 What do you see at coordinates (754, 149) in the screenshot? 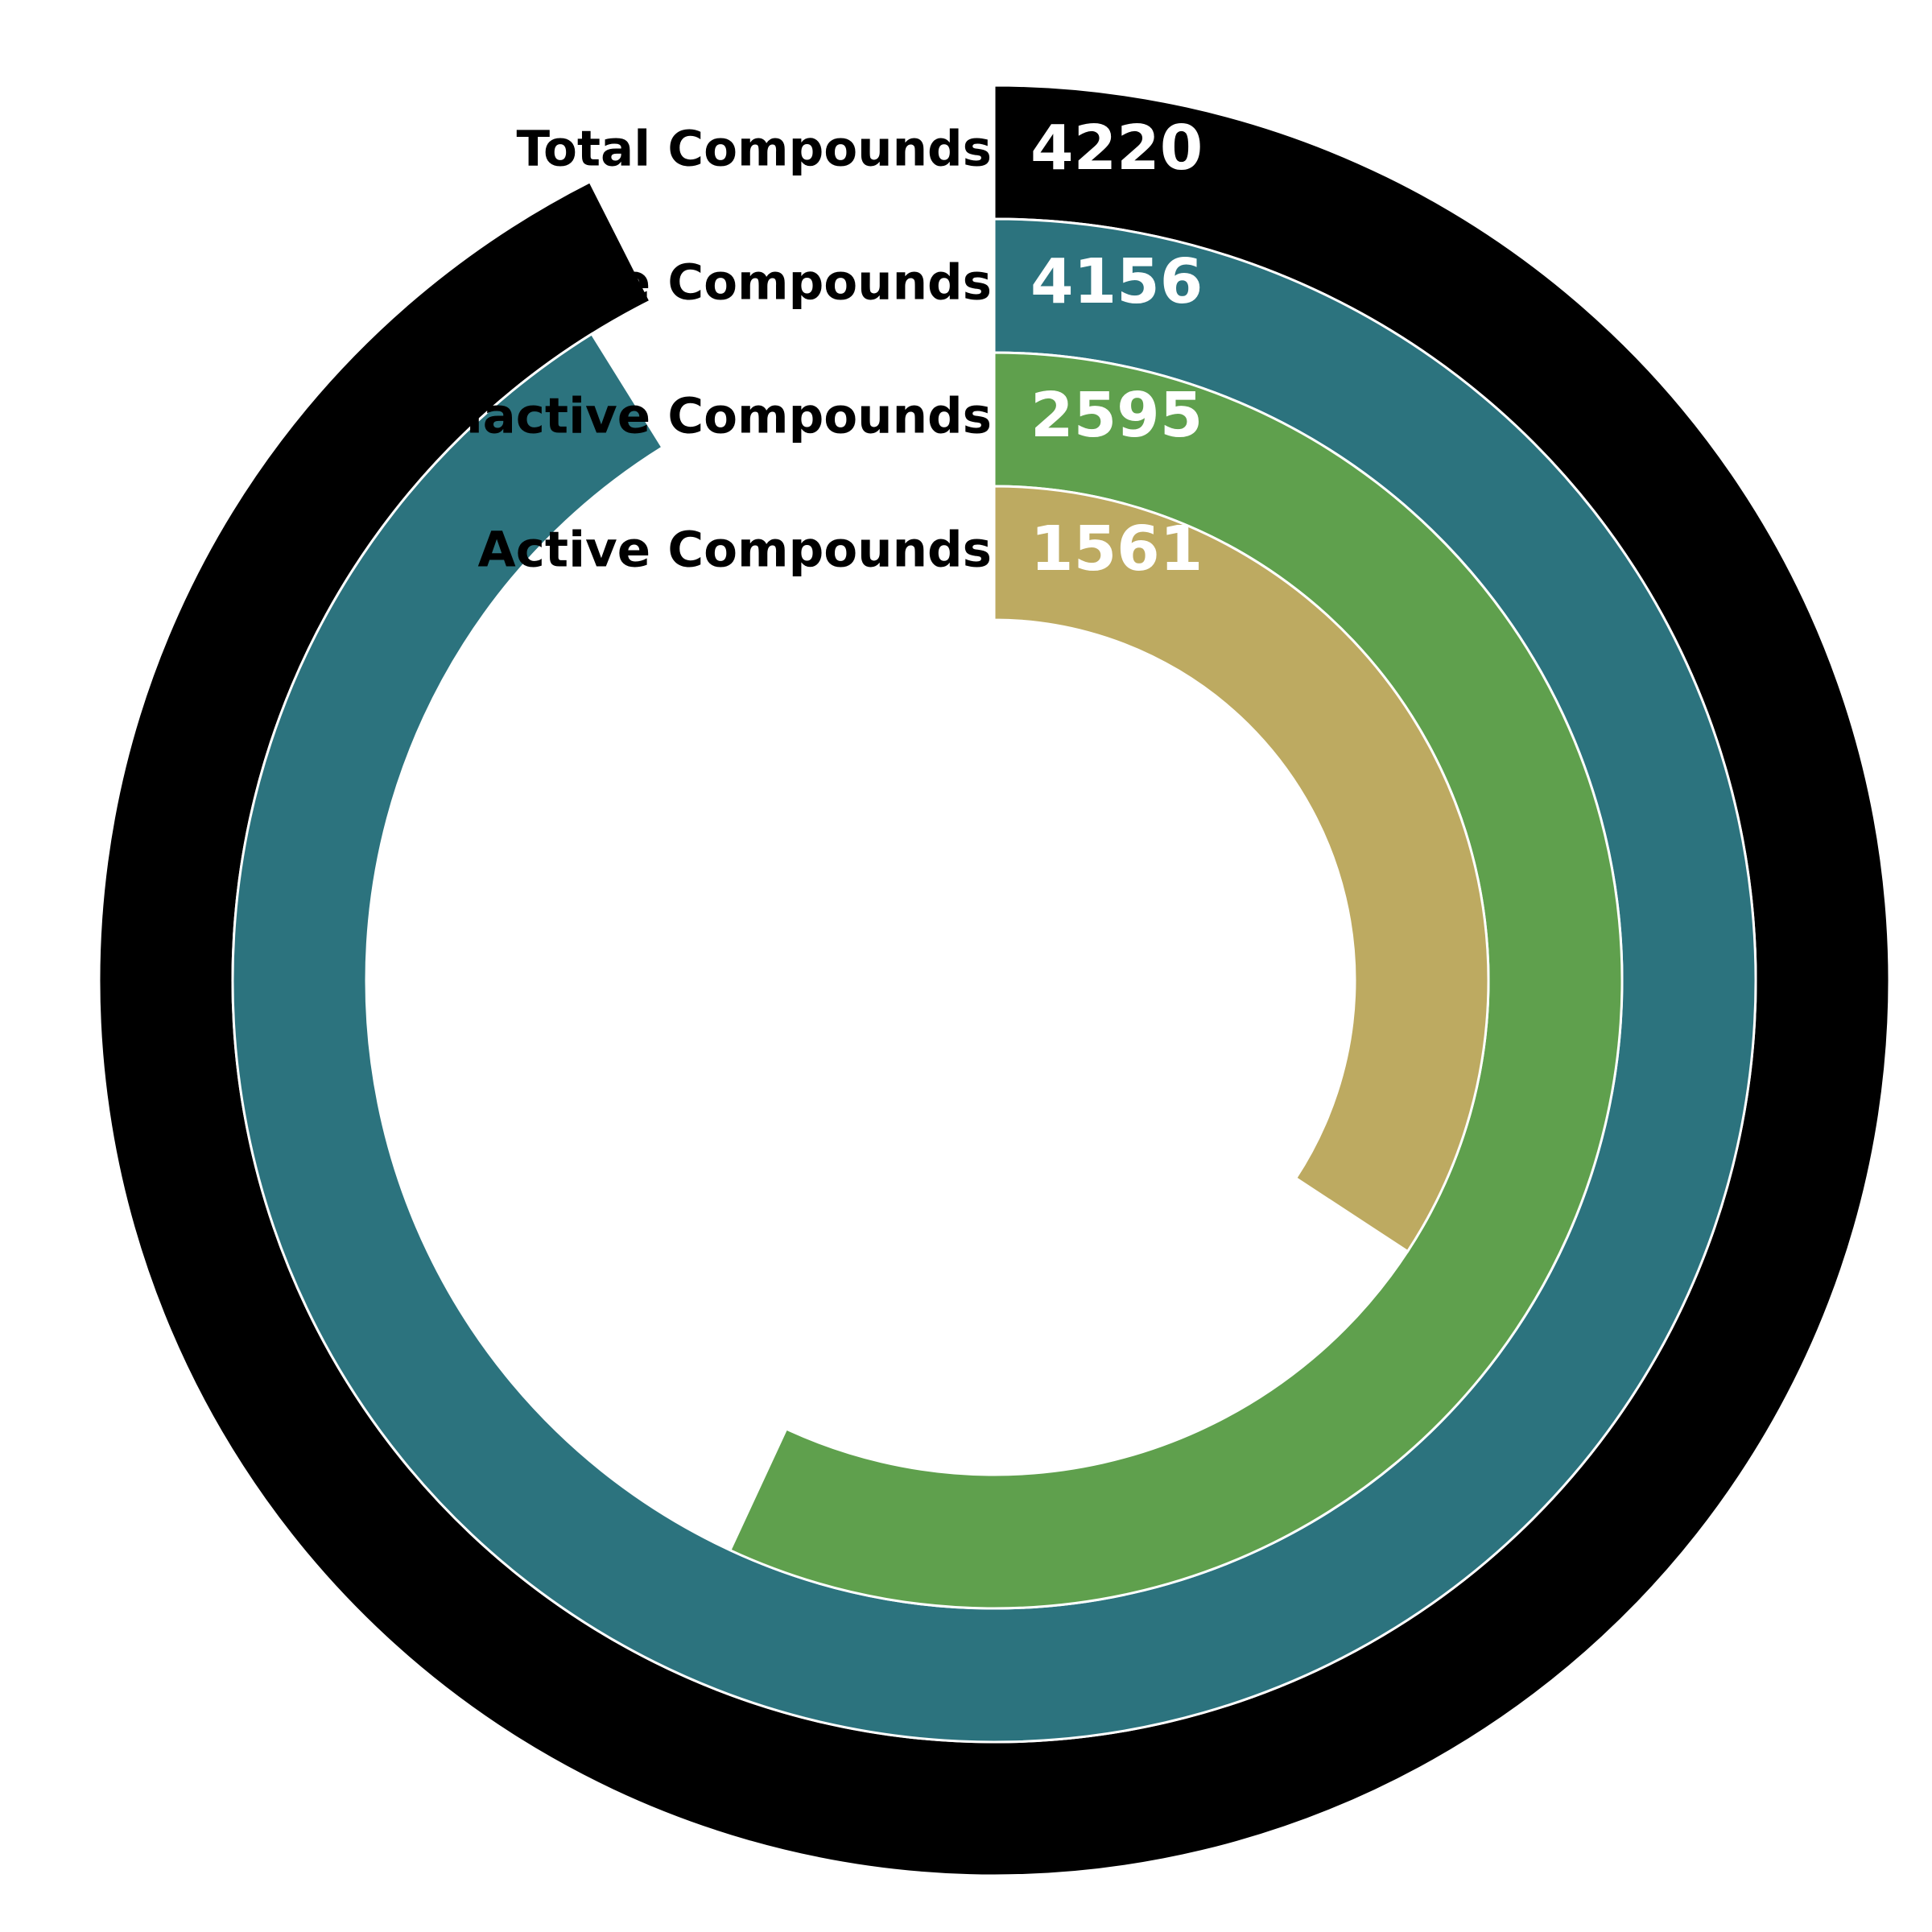
I see `category-label: Total Compounds` at bounding box center [754, 149].